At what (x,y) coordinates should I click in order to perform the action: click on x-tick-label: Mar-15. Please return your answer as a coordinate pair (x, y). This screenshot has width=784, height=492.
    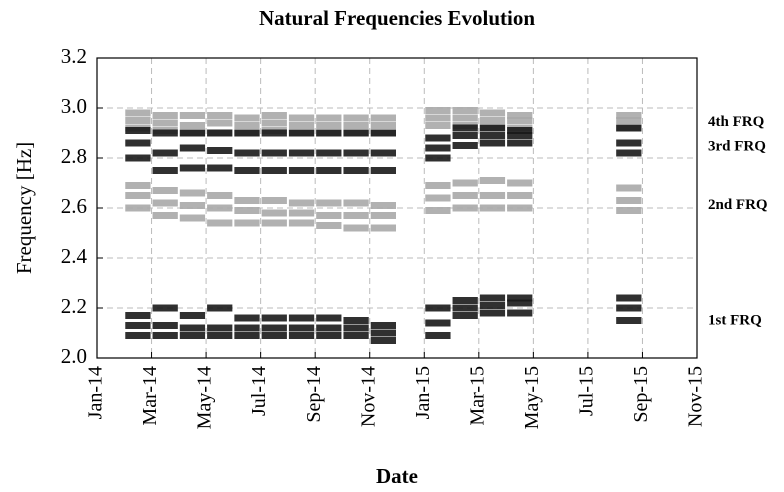
    Looking at the image, I should click on (477, 396).